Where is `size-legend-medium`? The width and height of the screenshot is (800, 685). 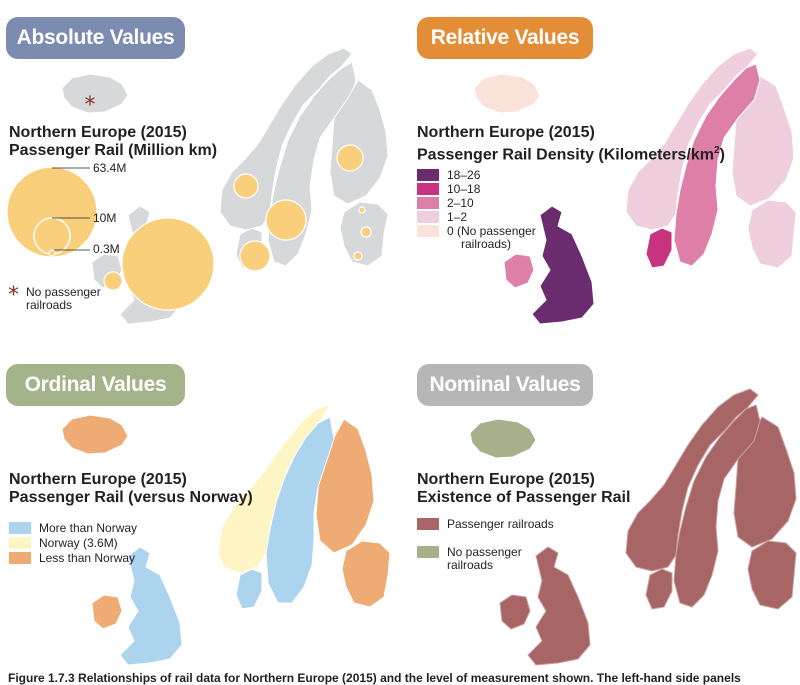
size-legend-medium is located at coordinates (52, 236).